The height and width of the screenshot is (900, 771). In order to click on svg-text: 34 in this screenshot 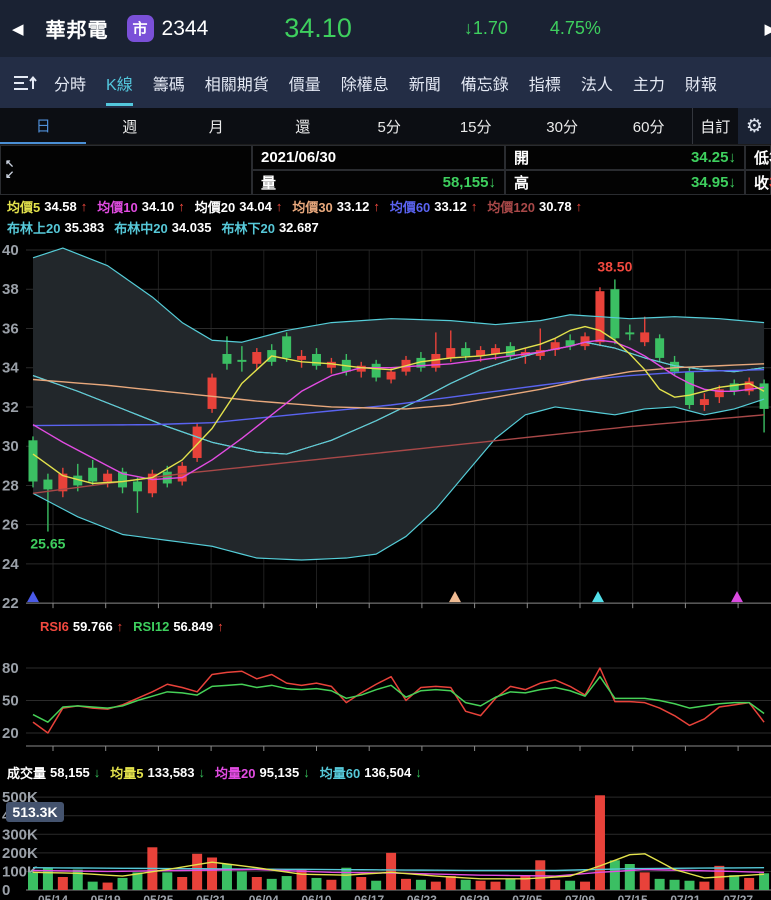, I will do `click(10, 368)`.